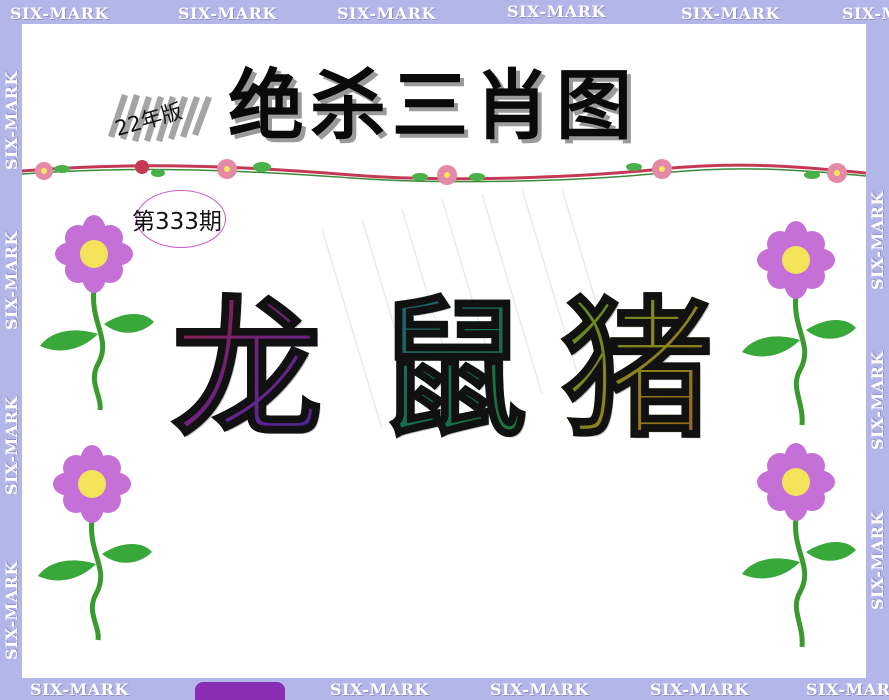 The width and height of the screenshot is (889, 700). Describe the element at coordinates (877, 350) in the screenshot. I see `right-watermark-strip: SIX-MARK SIX-MARK SIX-MARK` at that location.